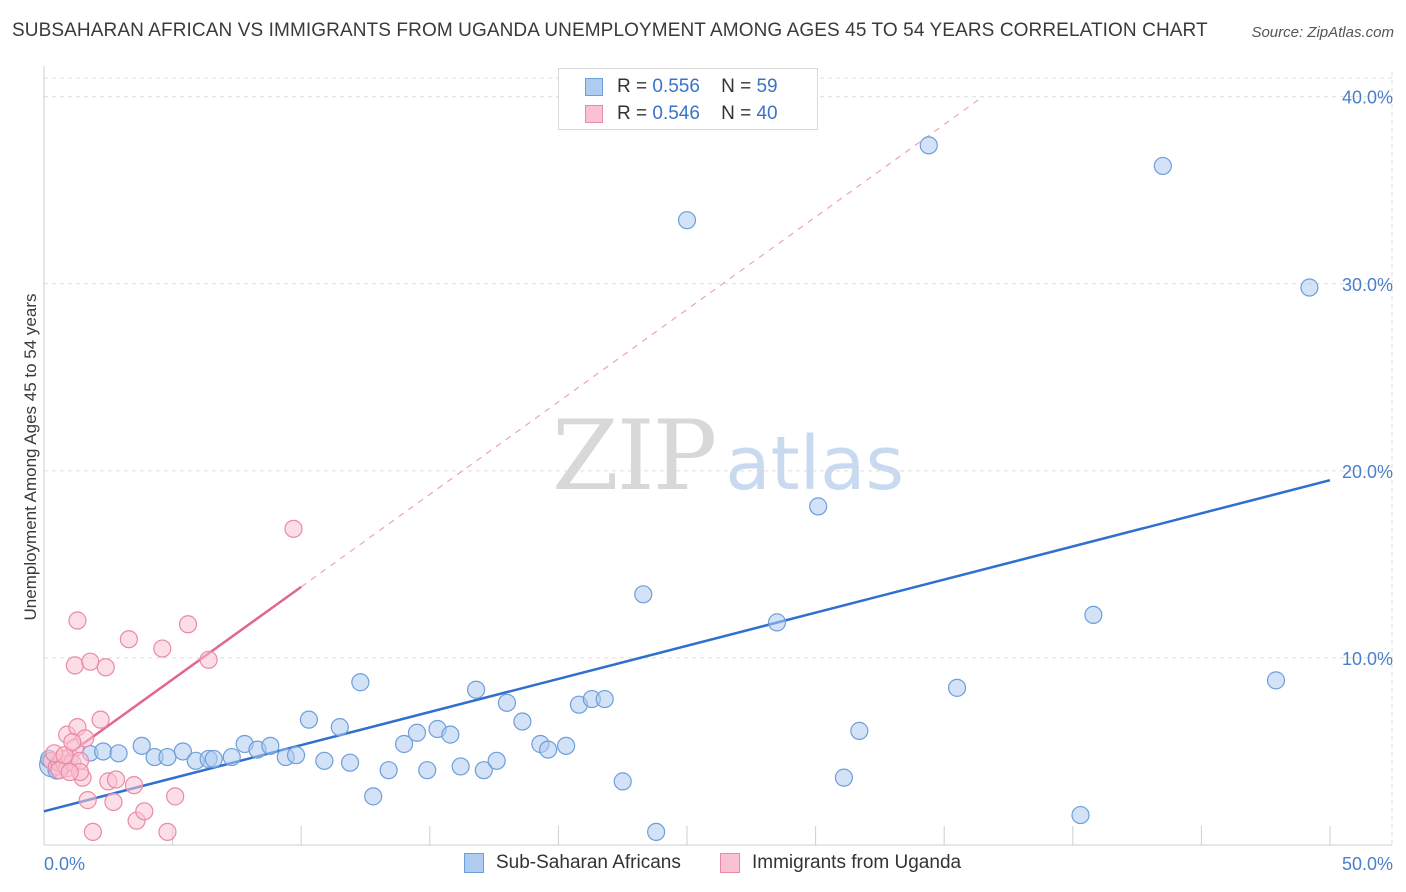 The height and width of the screenshot is (892, 1406). I want to click on bottom-legend-label: Sub-Saharan Africans, so click(588, 862).